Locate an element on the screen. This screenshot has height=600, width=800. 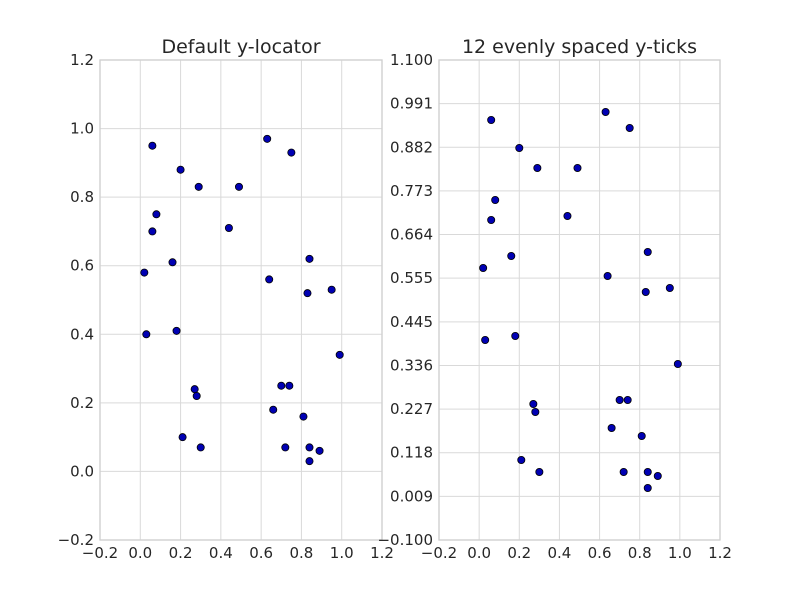
left-x-tick-label: 0.8 is located at coordinates (301, 553).